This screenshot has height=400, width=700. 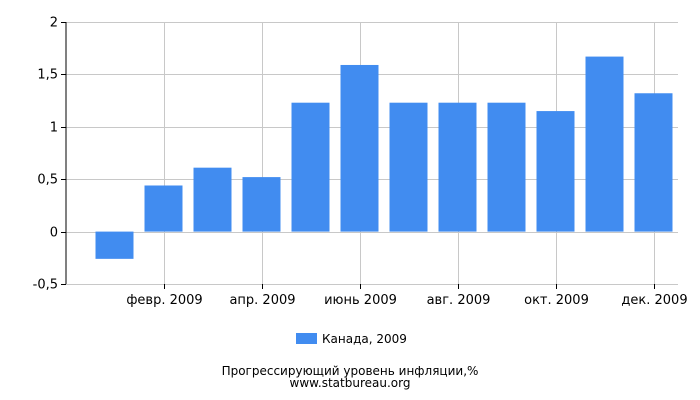 What do you see at coordinates (350, 383) in the screenshot?
I see `footer-source: www.statbureau.org` at bounding box center [350, 383].